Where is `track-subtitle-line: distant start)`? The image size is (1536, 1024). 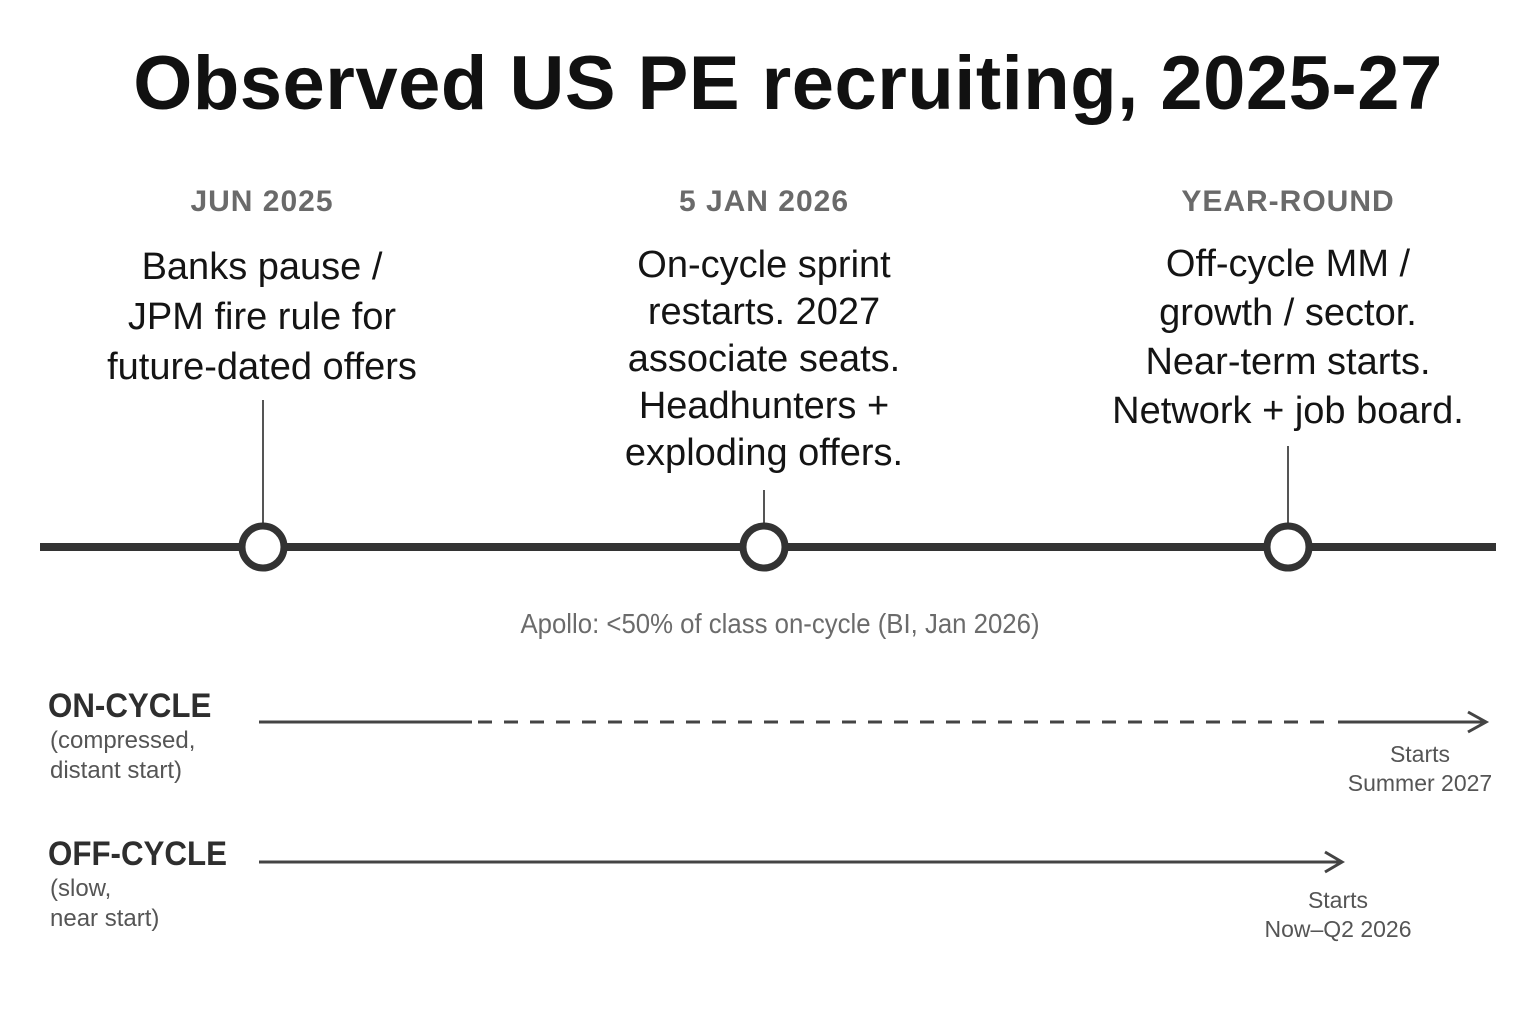
track-subtitle-line: distant start) is located at coordinates (116, 770).